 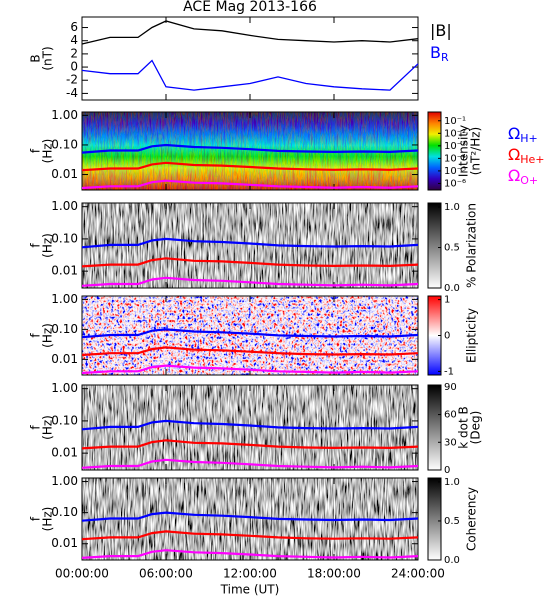 What do you see at coordinates (74, 27) in the screenshot?
I see `y-tick-label: 6` at bounding box center [74, 27].